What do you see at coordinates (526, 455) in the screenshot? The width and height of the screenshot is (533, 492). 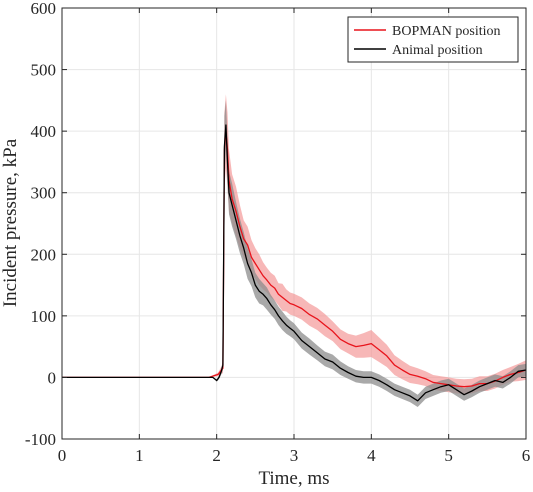 I see `x-tick-label: 6` at bounding box center [526, 455].